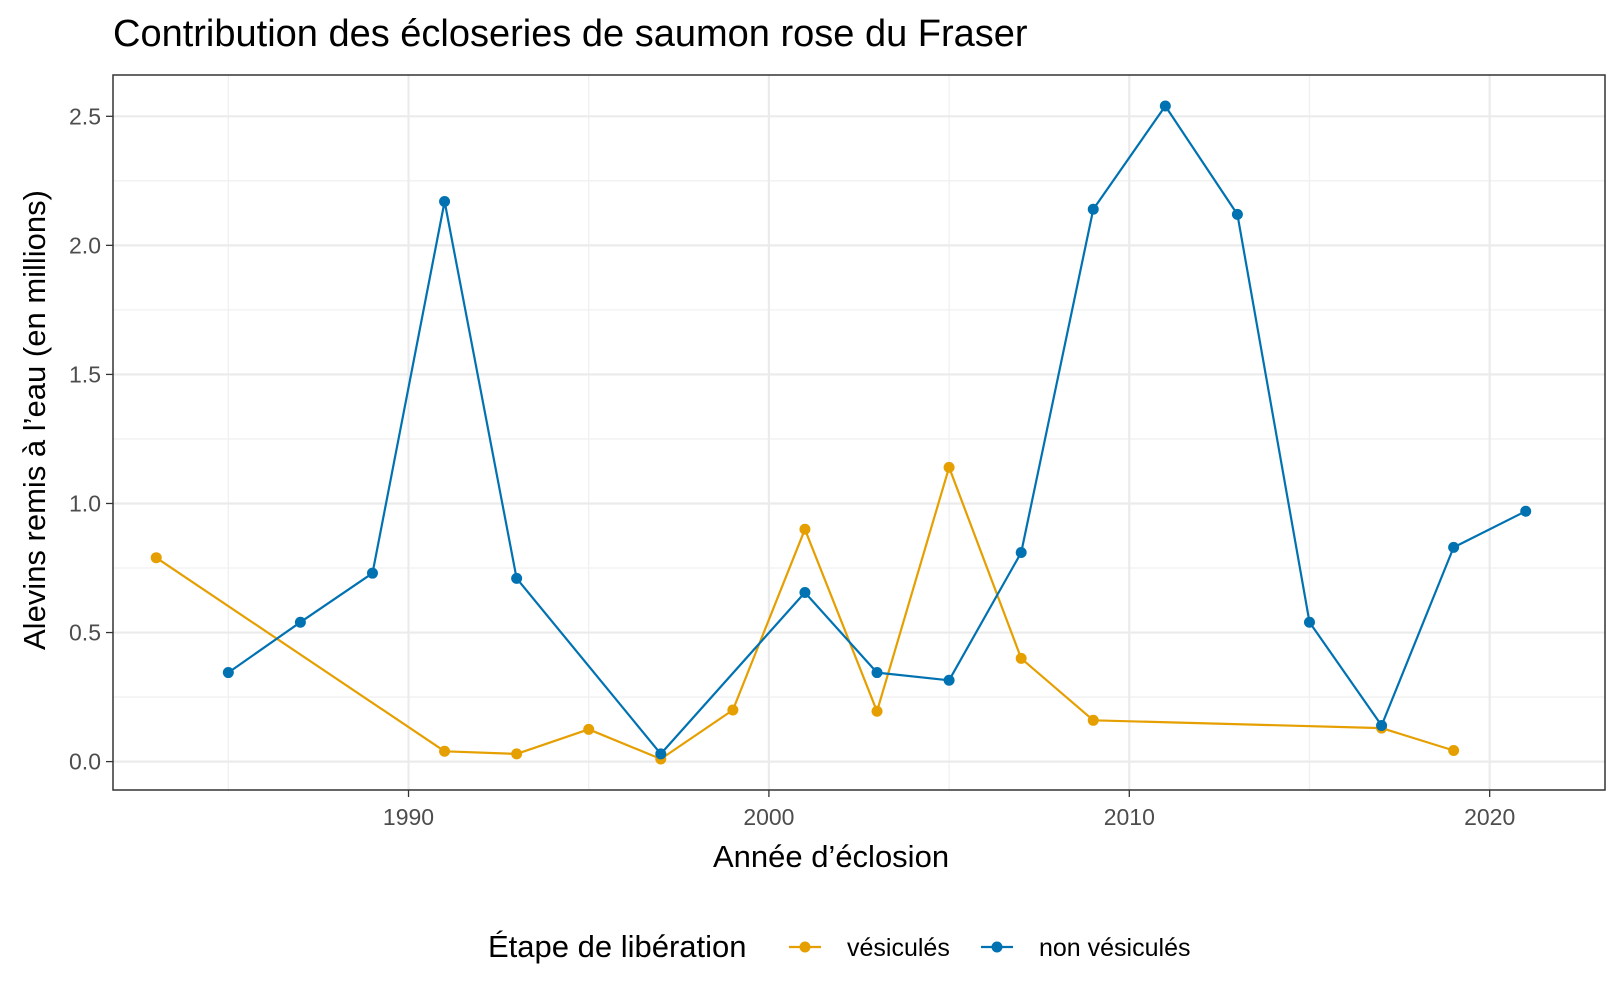 The image size is (1620, 1001). What do you see at coordinates (85, 762) in the screenshot?
I see `y-tick-label: 0.0` at bounding box center [85, 762].